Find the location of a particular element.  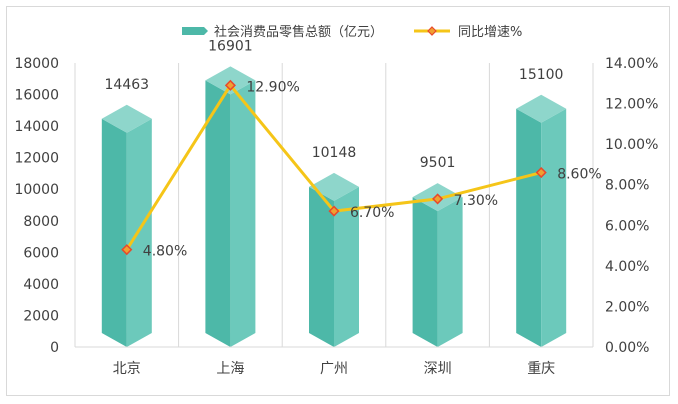

y-left-tick-label: 0 is located at coordinates (54, 348).